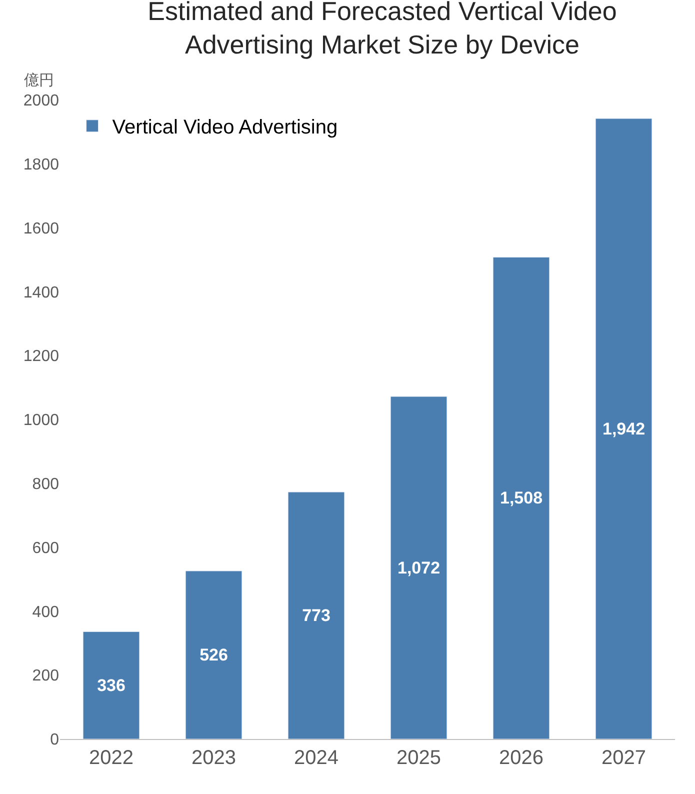 The width and height of the screenshot is (695, 794). I want to click on data-label: 336, so click(111, 685).